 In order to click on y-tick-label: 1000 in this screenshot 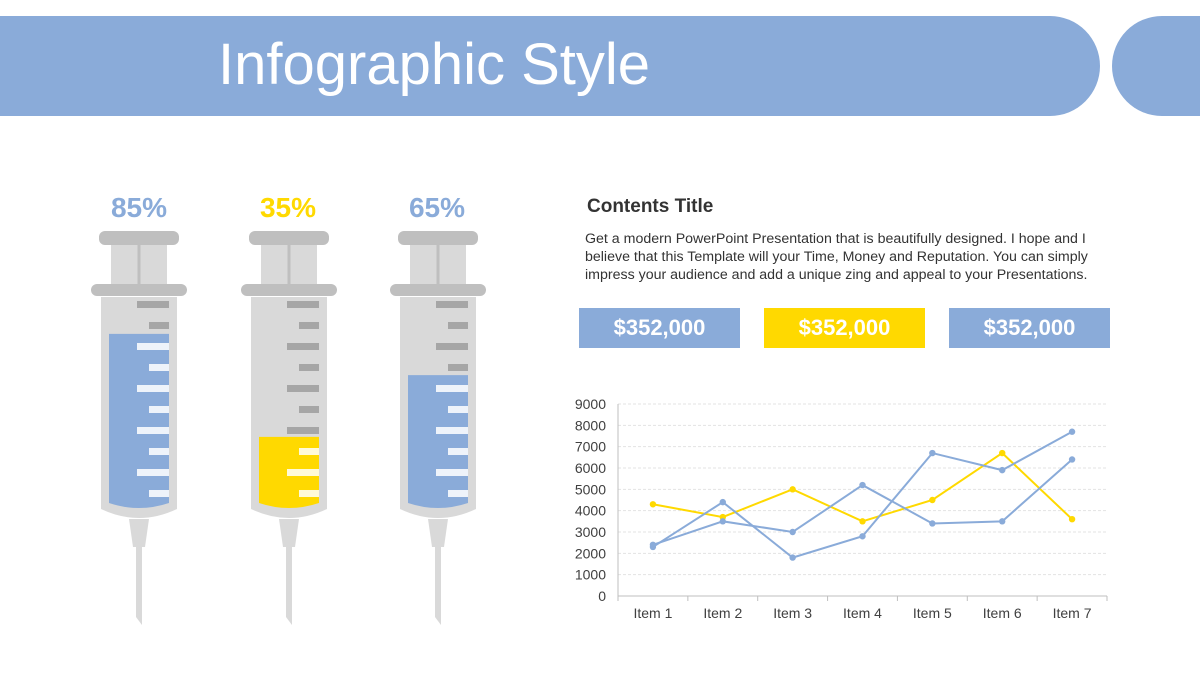, I will do `click(590, 575)`.